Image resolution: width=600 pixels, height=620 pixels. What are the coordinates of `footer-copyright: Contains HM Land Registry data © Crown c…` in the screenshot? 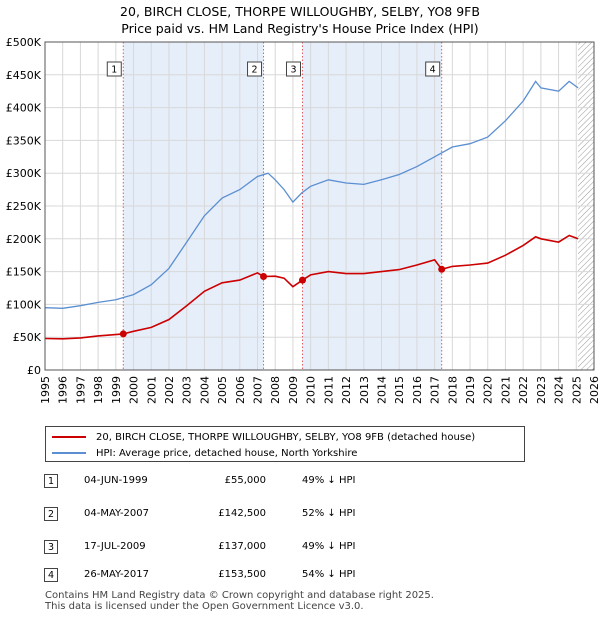 It's located at (239, 595).